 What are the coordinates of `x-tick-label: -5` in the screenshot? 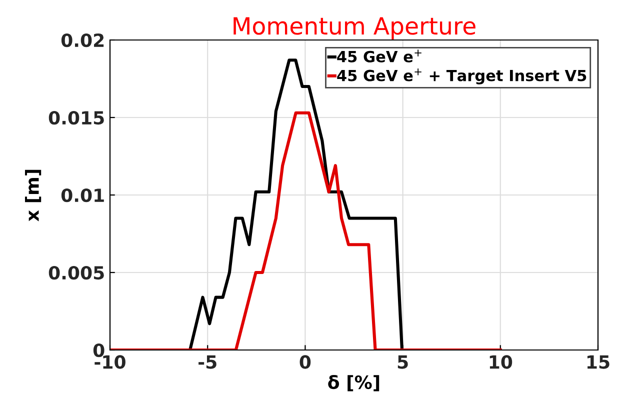 It's located at (207, 362).